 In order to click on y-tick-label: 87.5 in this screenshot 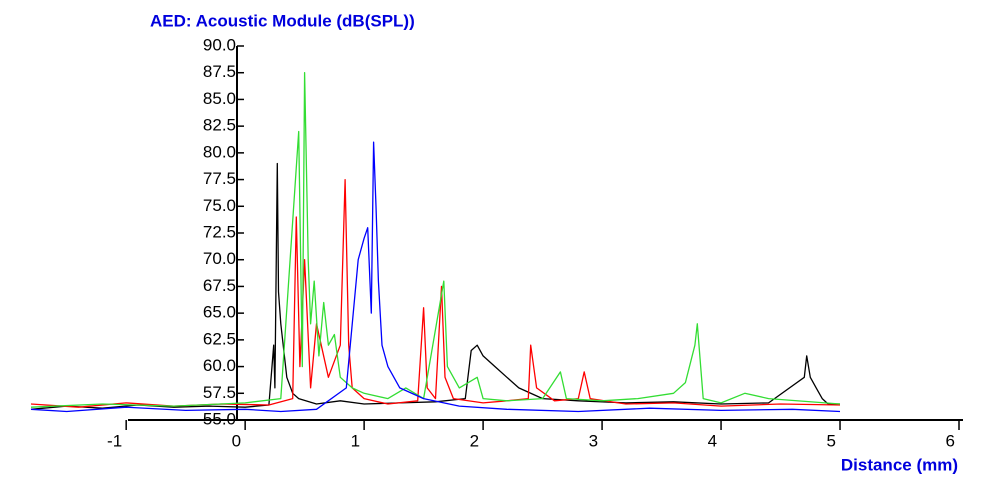, I will do `click(219, 71)`.